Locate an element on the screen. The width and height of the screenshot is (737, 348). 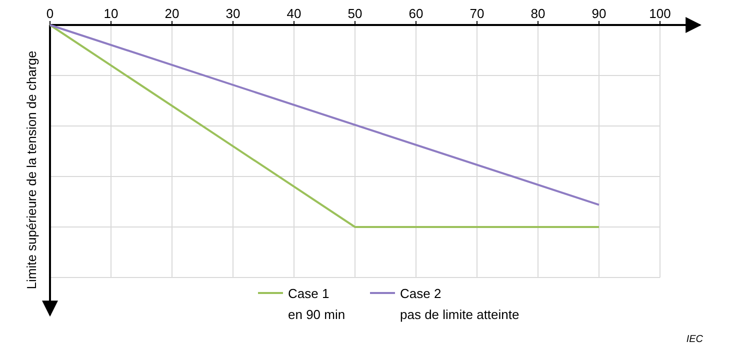
x-tick-label: 90 is located at coordinates (599, 13).